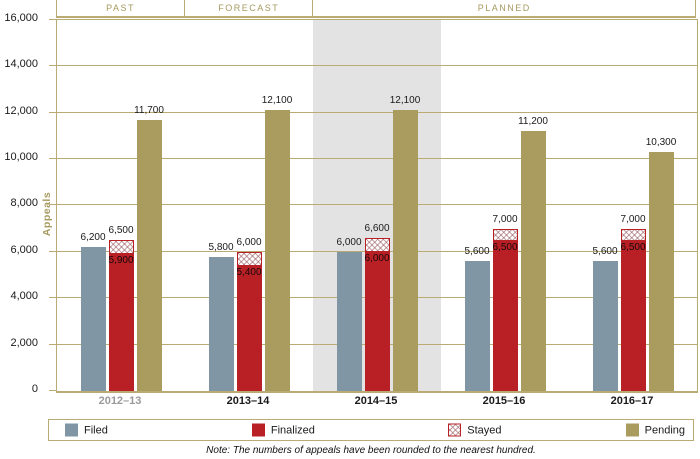 The image size is (700, 459). Describe the element at coordinates (121, 8) in the screenshot. I see `section-past: PAST` at that location.